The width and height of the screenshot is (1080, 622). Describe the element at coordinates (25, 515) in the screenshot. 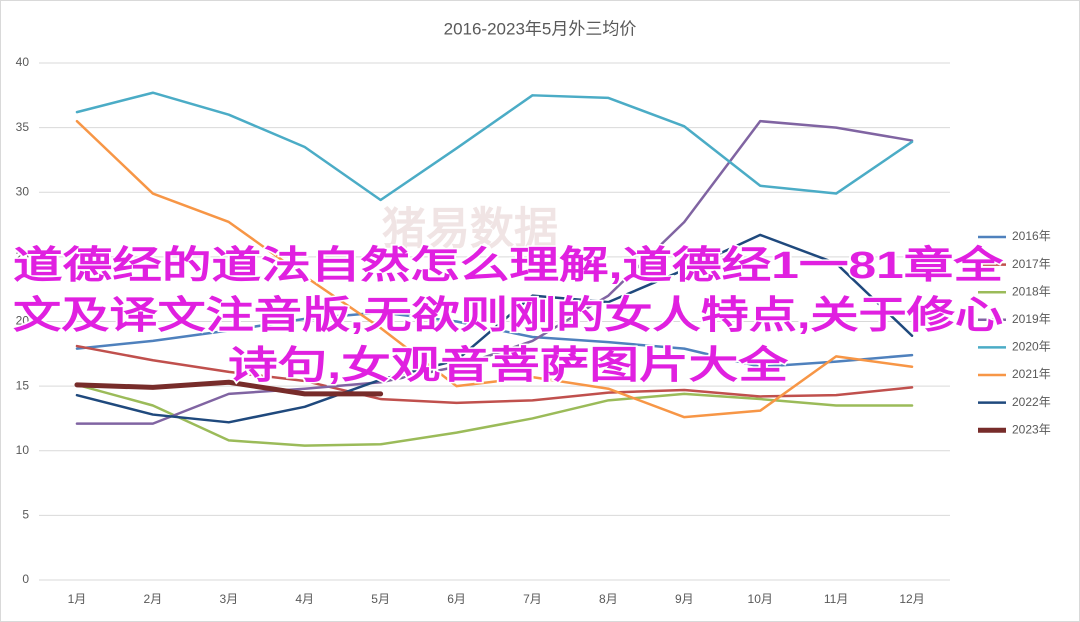

I see `y-tick-label: 5` at that location.